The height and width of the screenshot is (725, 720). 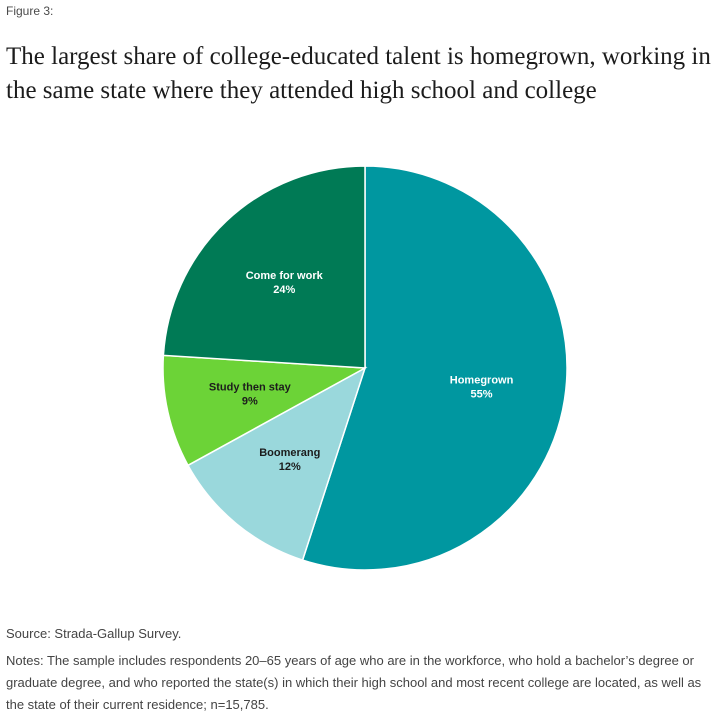 I want to click on slice-label-boomerang: Boomerang, so click(x=289, y=453).